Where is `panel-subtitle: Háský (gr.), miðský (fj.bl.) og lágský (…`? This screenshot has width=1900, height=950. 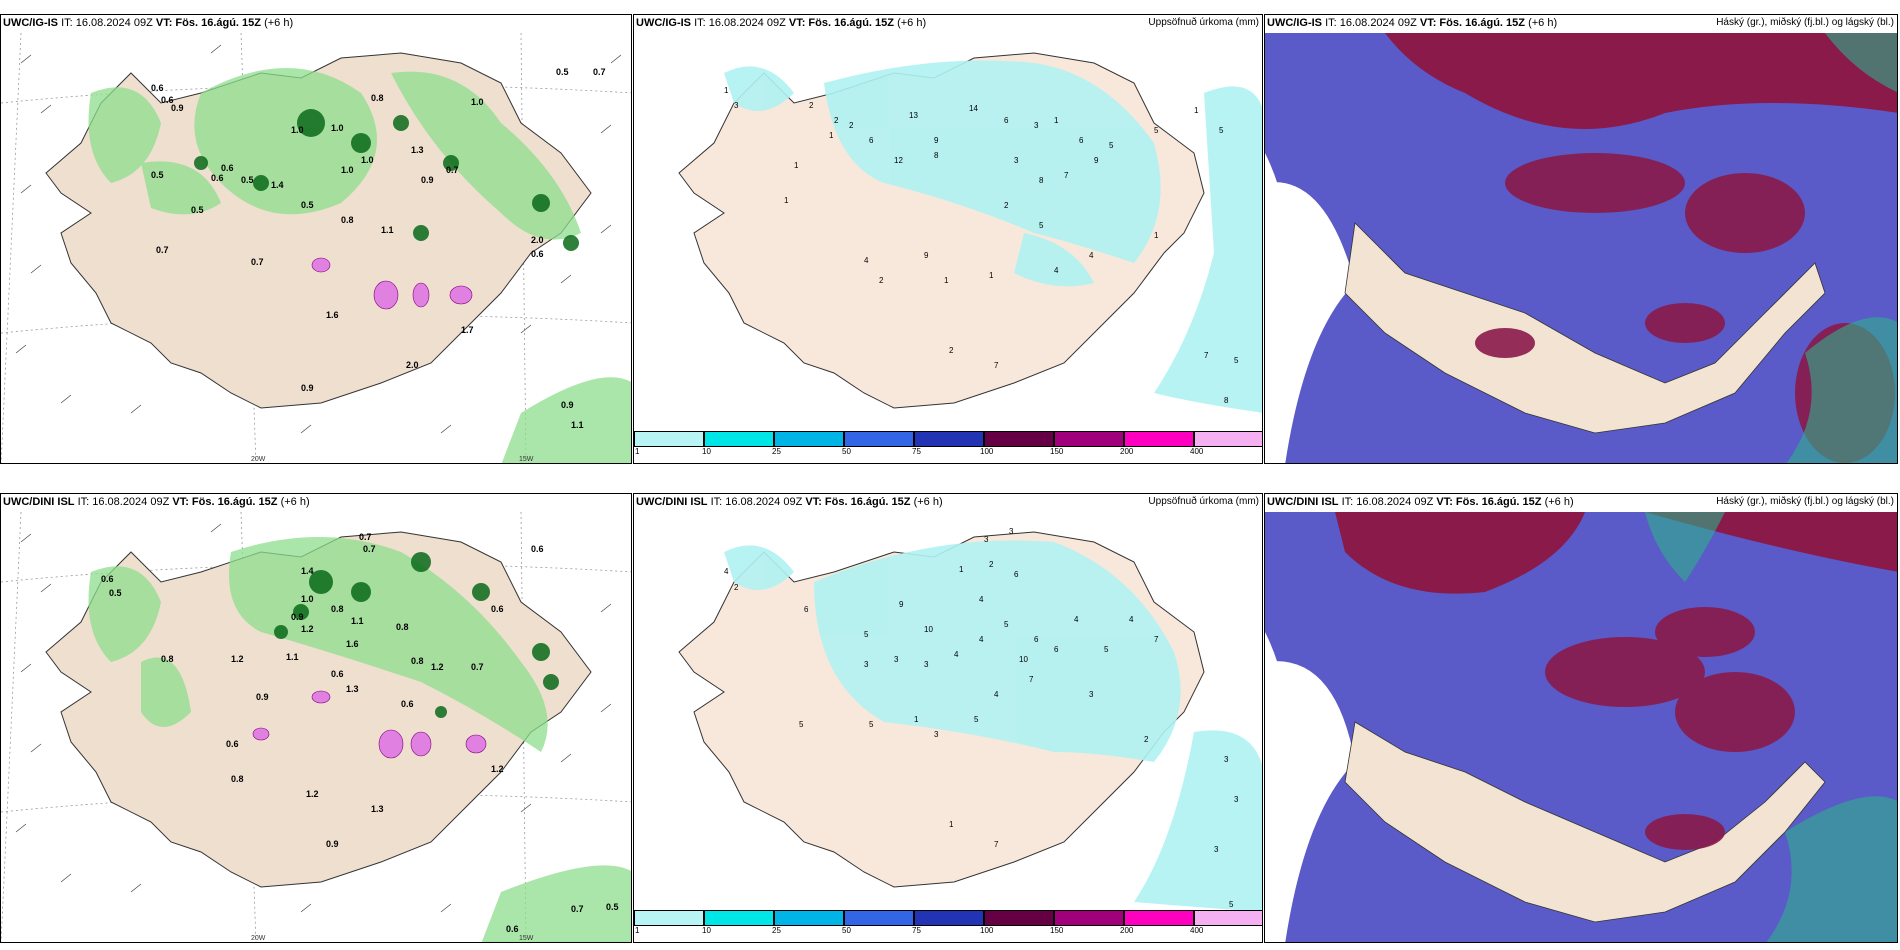 panel-subtitle: Háský (gr.), miðský (fj.bl.) og lágský (… is located at coordinates (1805, 501).